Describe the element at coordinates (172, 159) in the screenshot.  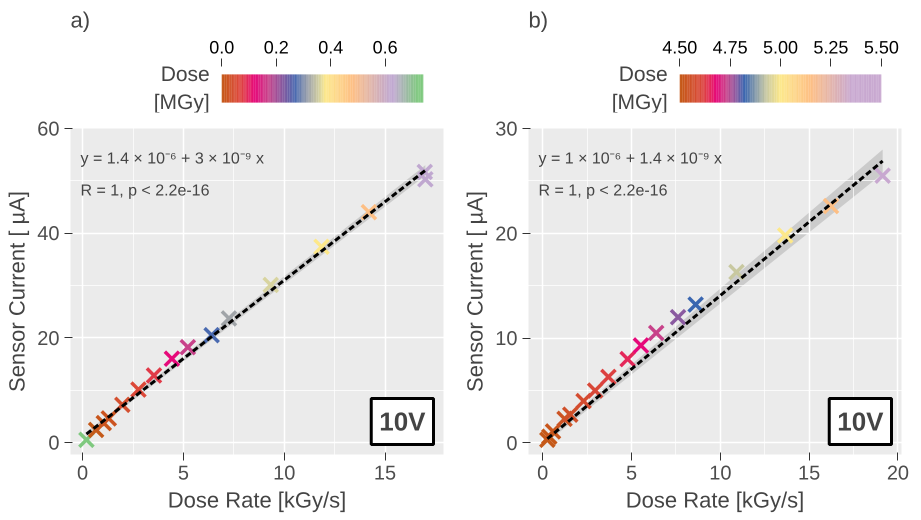
I see `annotation: y = 1.4 × 10⁻⁶ + 3 × 10⁻⁹ x` at that location.